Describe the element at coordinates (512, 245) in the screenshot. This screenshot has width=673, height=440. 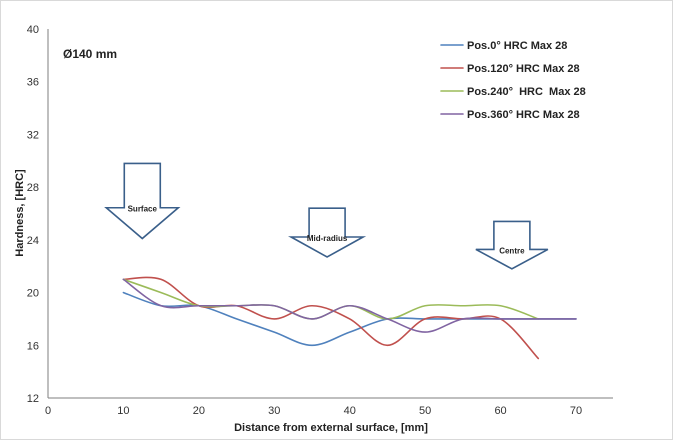
I see `arrow-centre-shape` at that location.